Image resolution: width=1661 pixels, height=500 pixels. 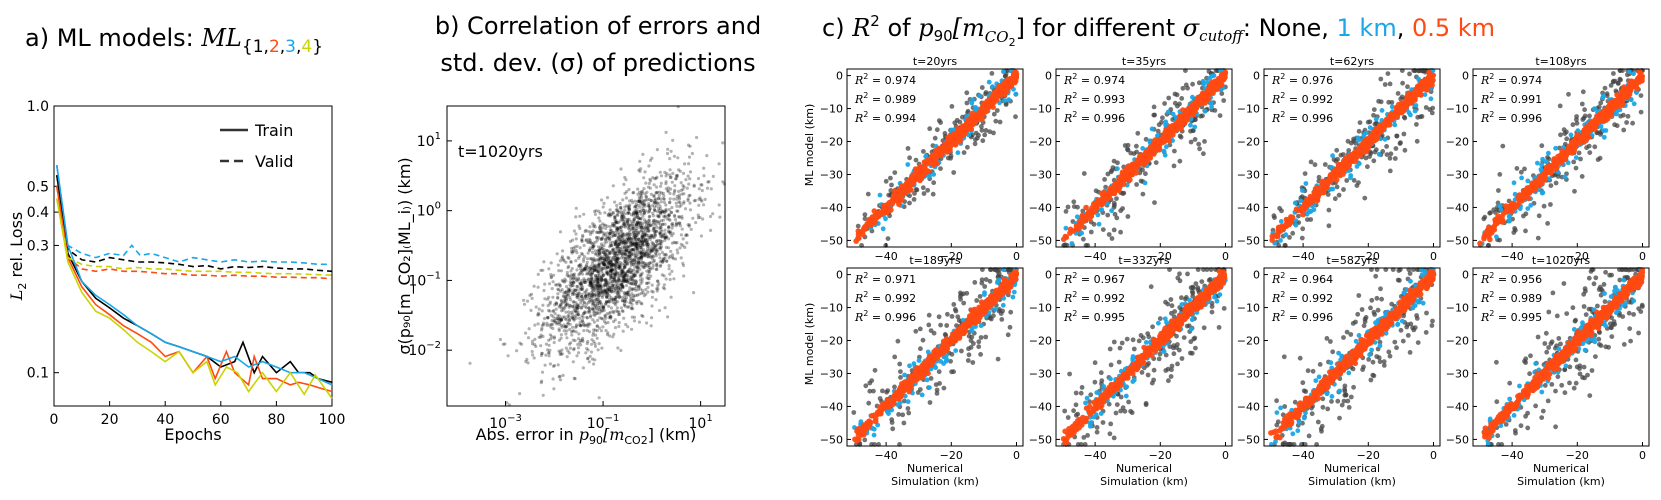 I want to click on y-tick-label: 0, so click(x=1048, y=76).